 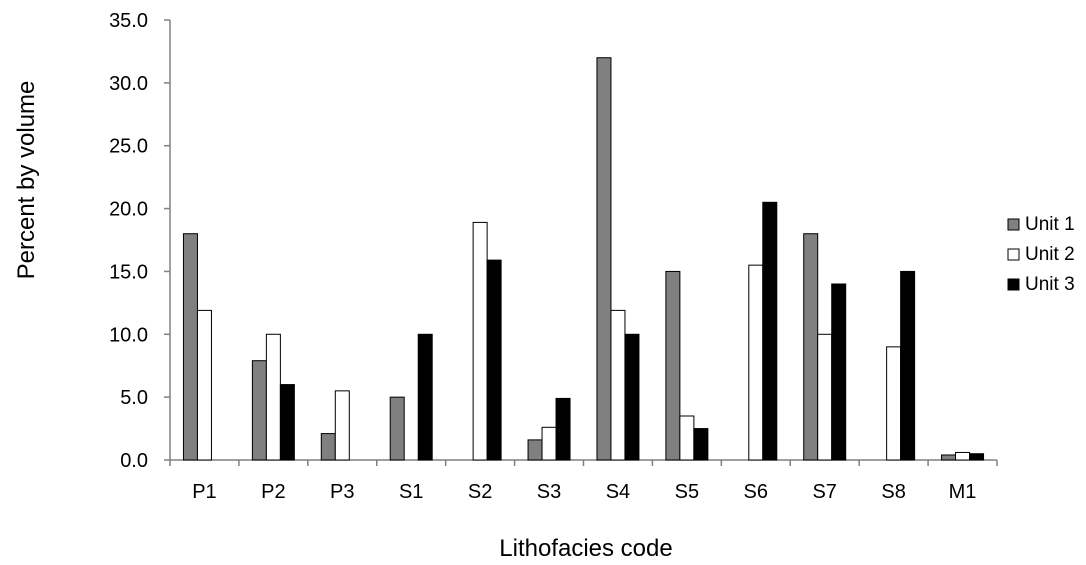 I want to click on bar-unit-1-p3, so click(x=328, y=447).